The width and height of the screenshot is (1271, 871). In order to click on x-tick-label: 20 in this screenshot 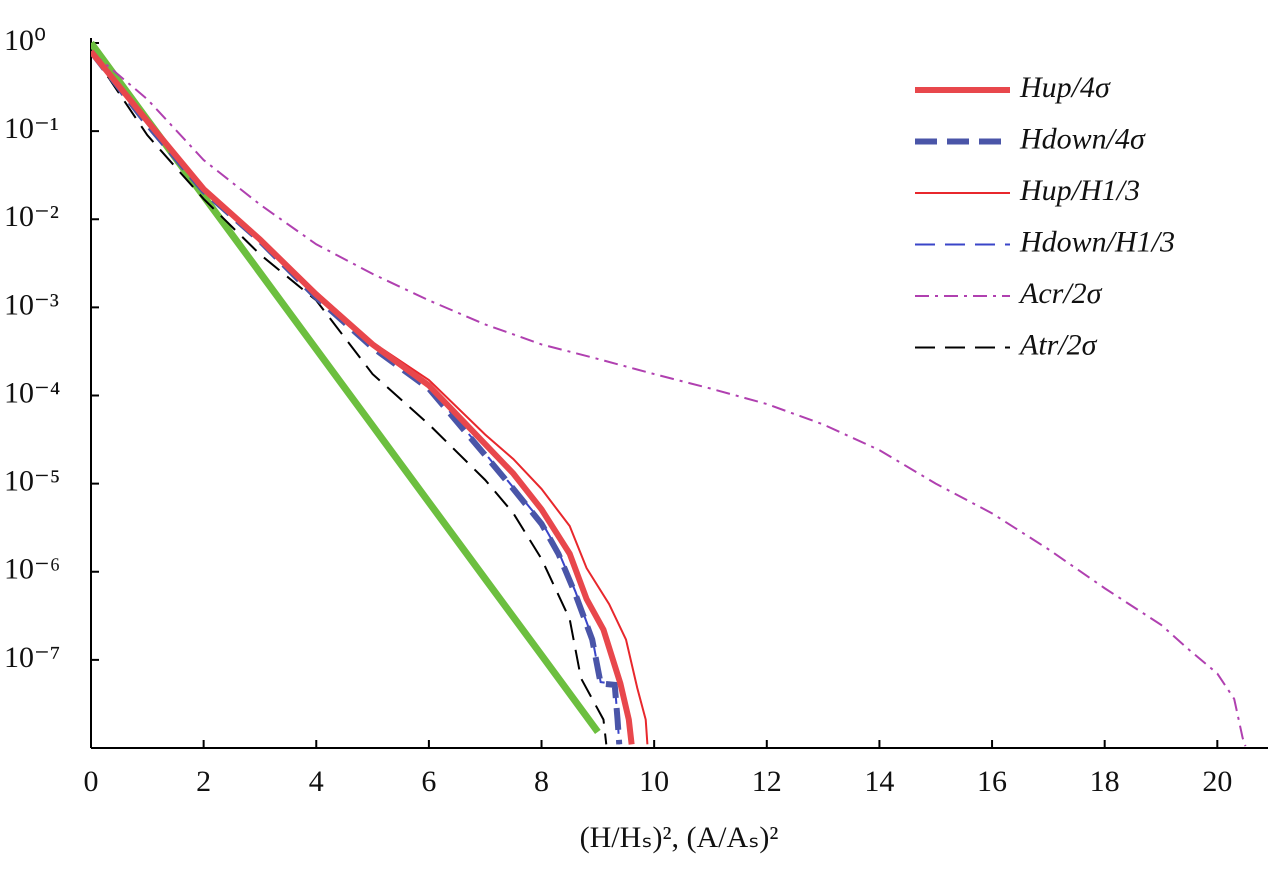, I will do `click(1217, 781)`.